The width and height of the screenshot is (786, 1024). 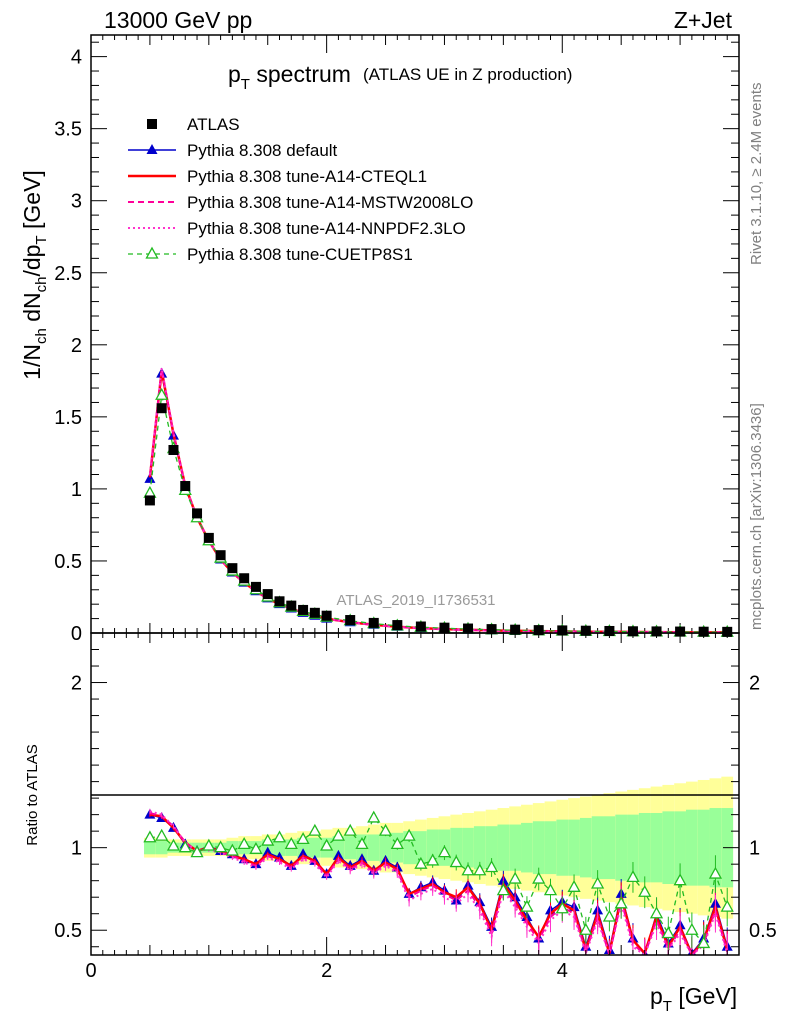 I want to click on ratio-y-tick-label: 2, so click(x=76, y=684).